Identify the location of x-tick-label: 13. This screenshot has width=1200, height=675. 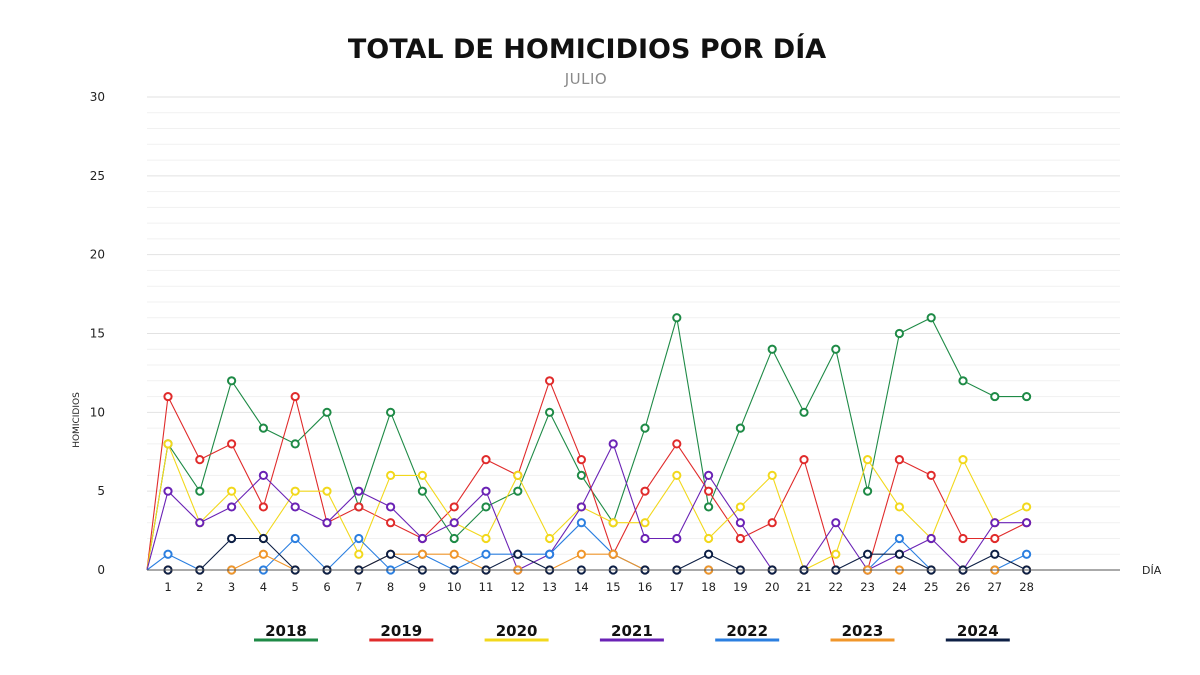
(549, 587).